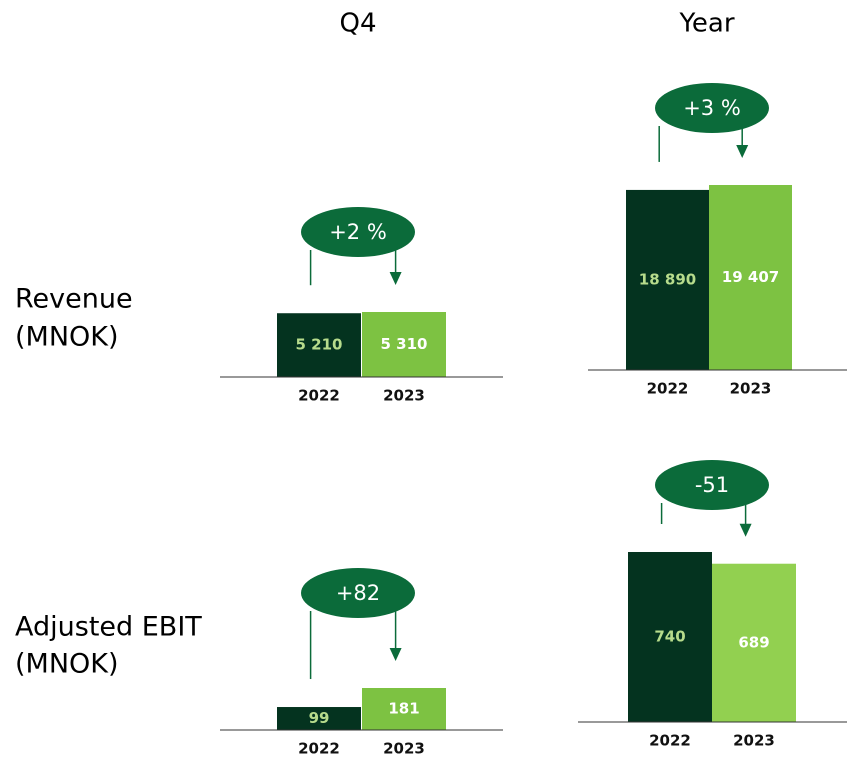 The width and height of the screenshot is (847, 758). What do you see at coordinates (108, 627) in the screenshot?
I see `row-label: Adjusted EBIT` at bounding box center [108, 627].